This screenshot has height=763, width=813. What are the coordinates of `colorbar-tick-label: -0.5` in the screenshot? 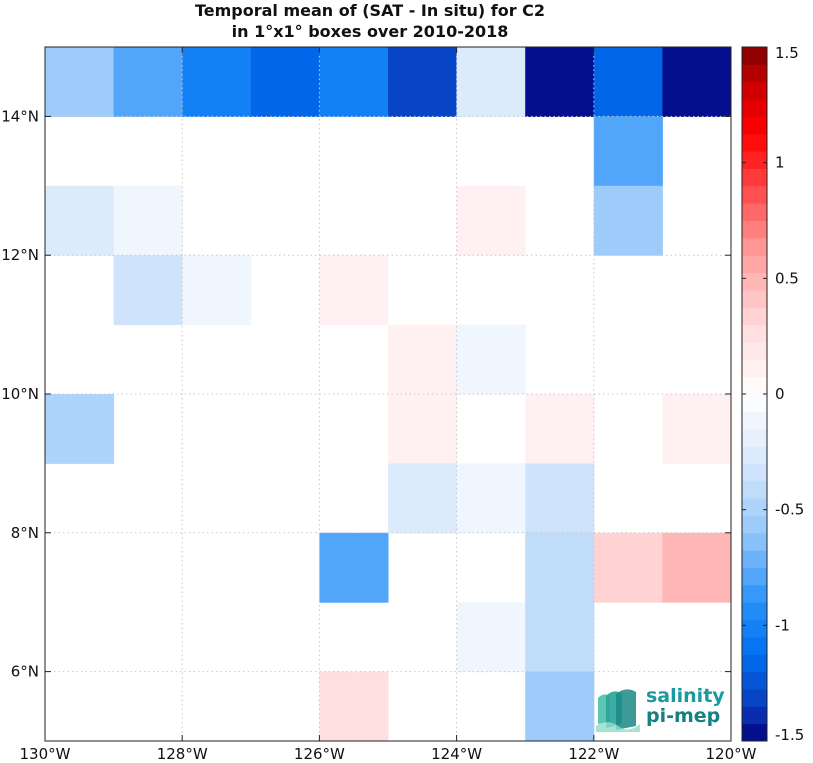 It's located at (789, 510).